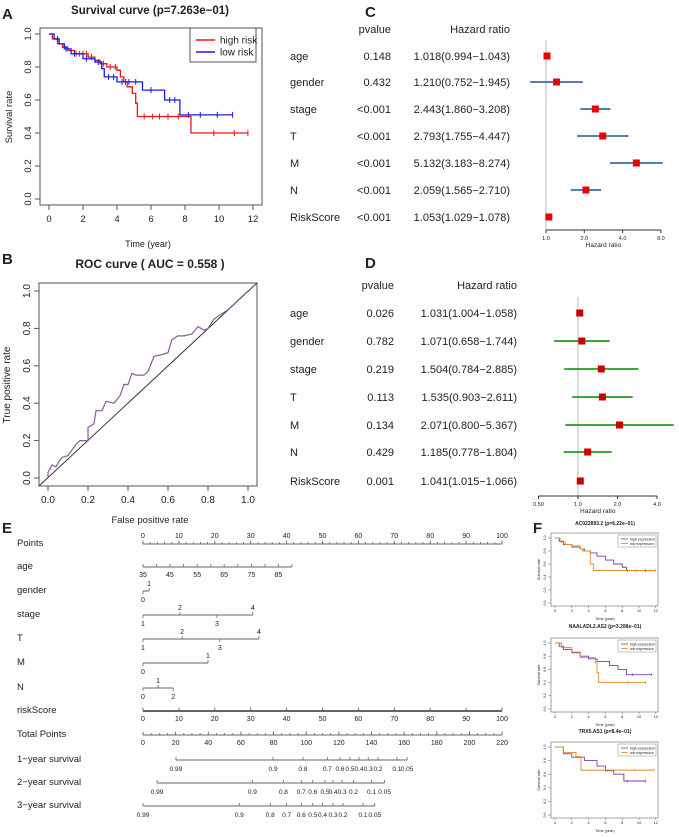 Image resolution: width=679 pixels, height=837 pixels. What do you see at coordinates (538, 505) in the screenshot?
I see `x-tick-label: 0.50` at bounding box center [538, 505].